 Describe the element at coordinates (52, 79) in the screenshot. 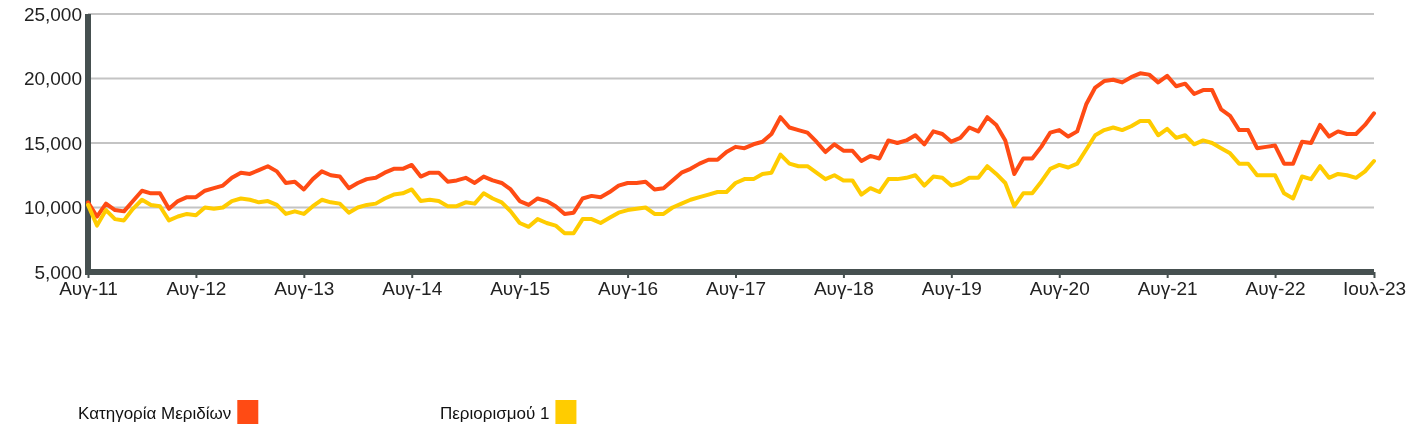

I see `y-tick-label: 20,000` at that location.